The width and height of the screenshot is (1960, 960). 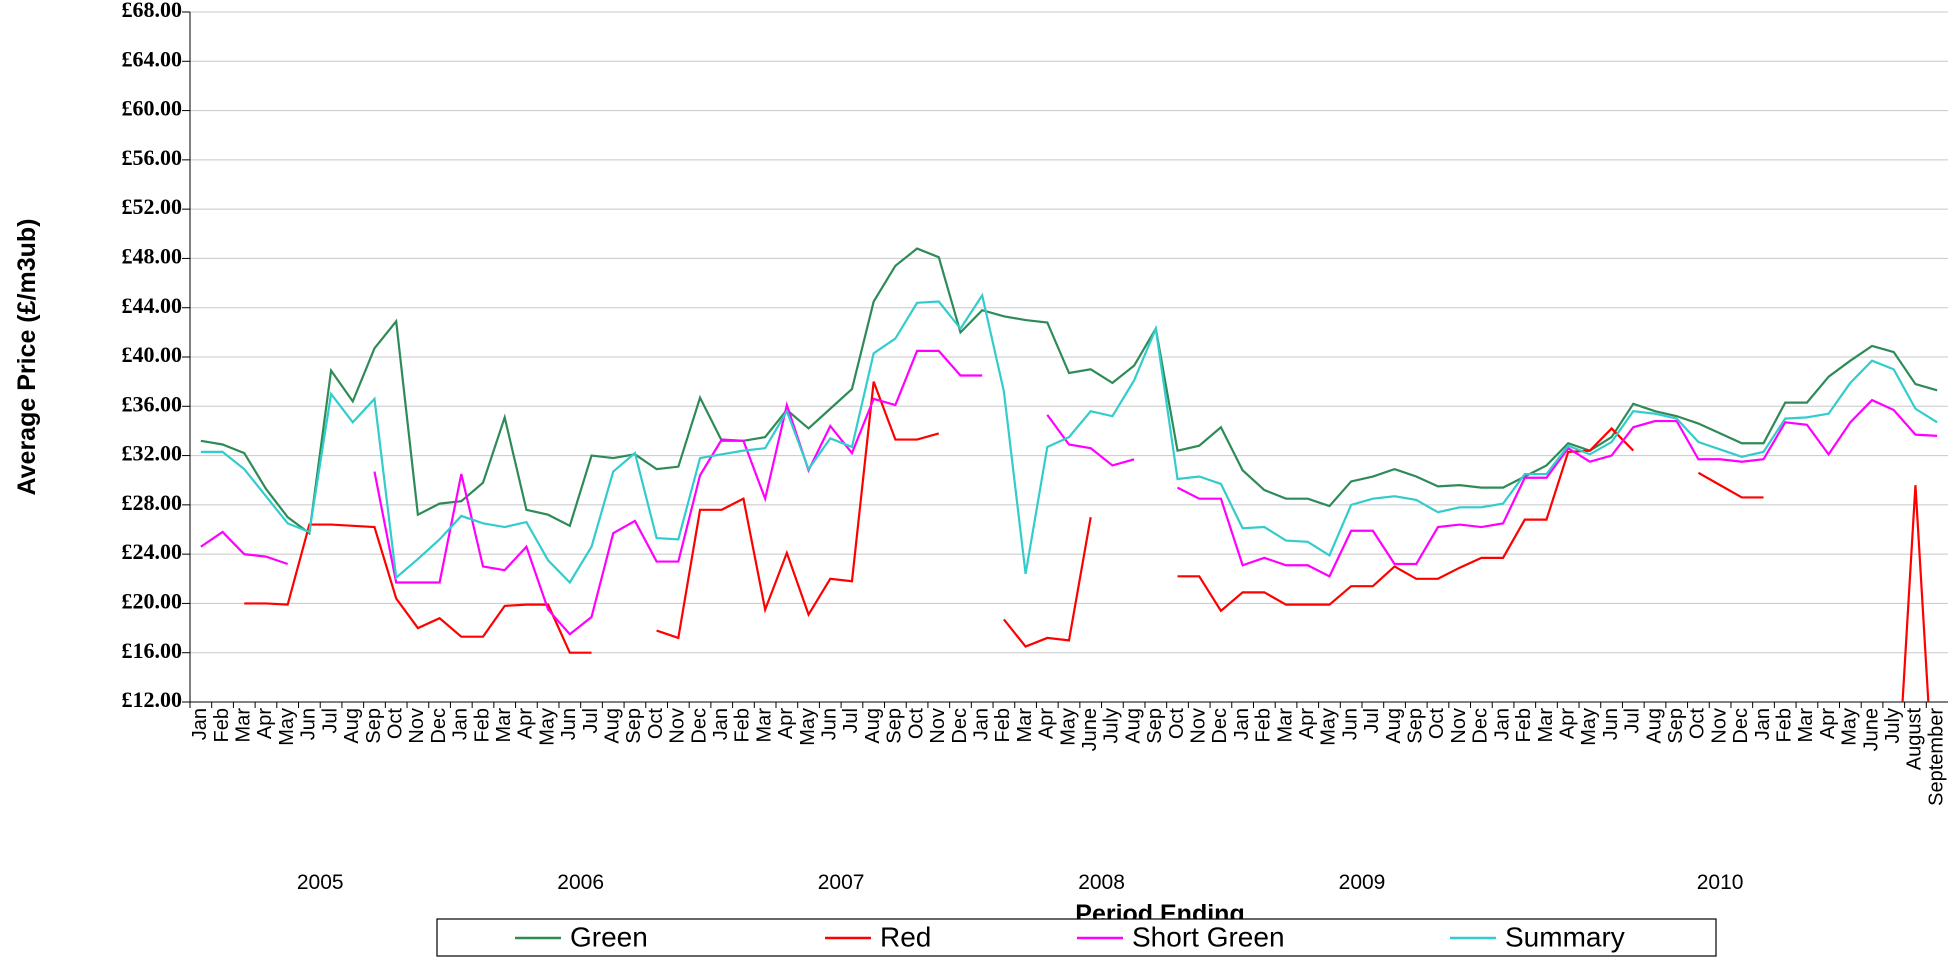 I want to click on y-tick-label: £36.00, so click(x=152, y=403).